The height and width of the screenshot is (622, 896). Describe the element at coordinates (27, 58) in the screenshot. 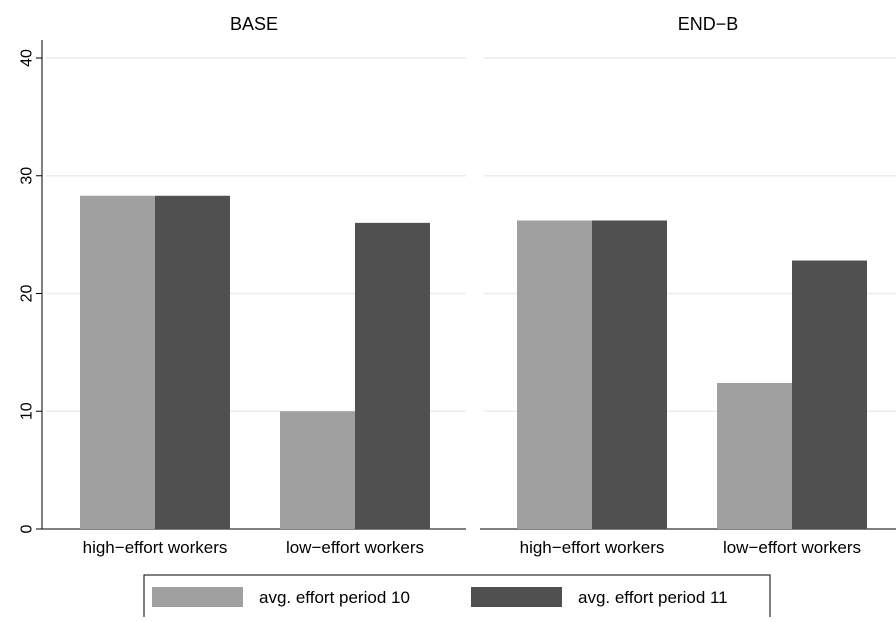

I see `y-tick-label: 40` at that location.